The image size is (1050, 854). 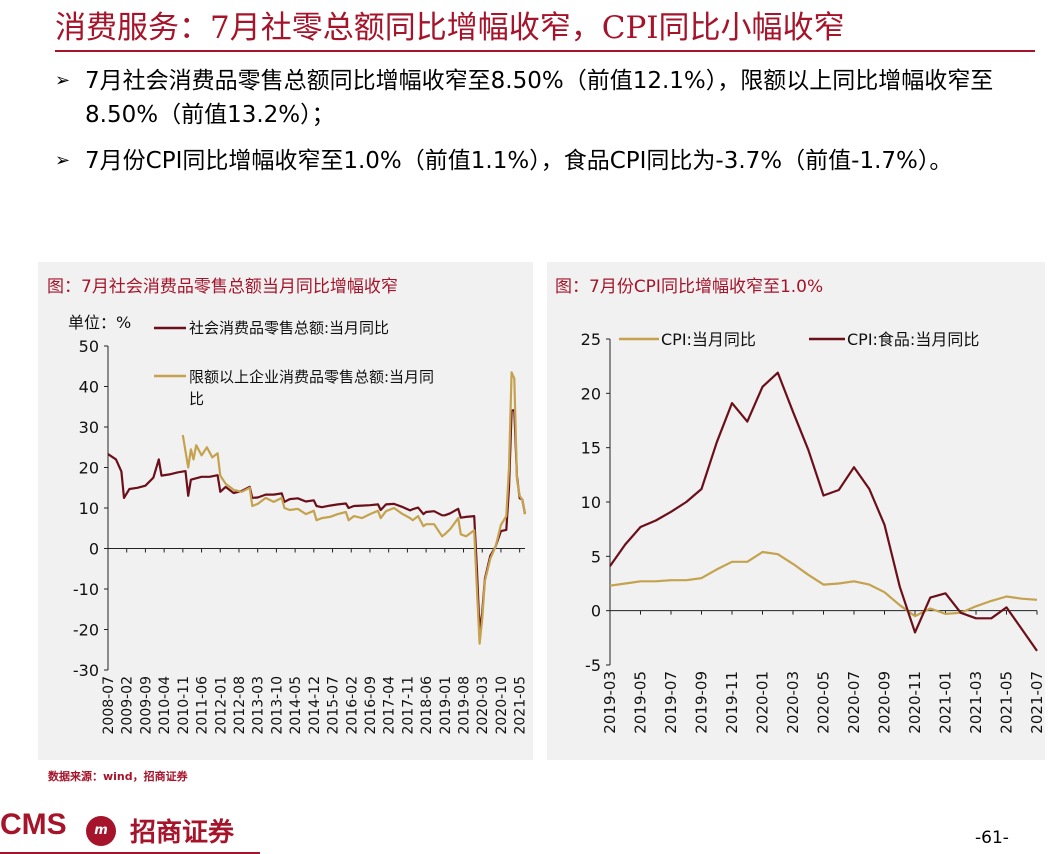 I want to click on y-tick-label: -20, so click(x=86, y=630).